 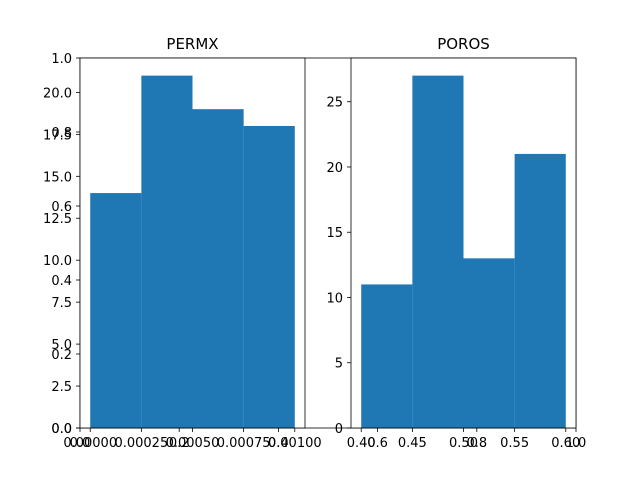 What do you see at coordinates (463, 44) in the screenshot?
I see `poros-title: POROS` at bounding box center [463, 44].